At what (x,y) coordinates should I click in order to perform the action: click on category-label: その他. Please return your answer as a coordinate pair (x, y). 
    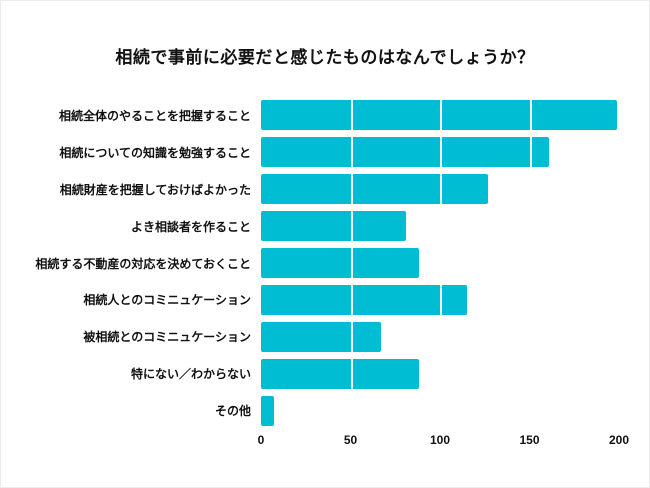
    Looking at the image, I should click on (232, 411).